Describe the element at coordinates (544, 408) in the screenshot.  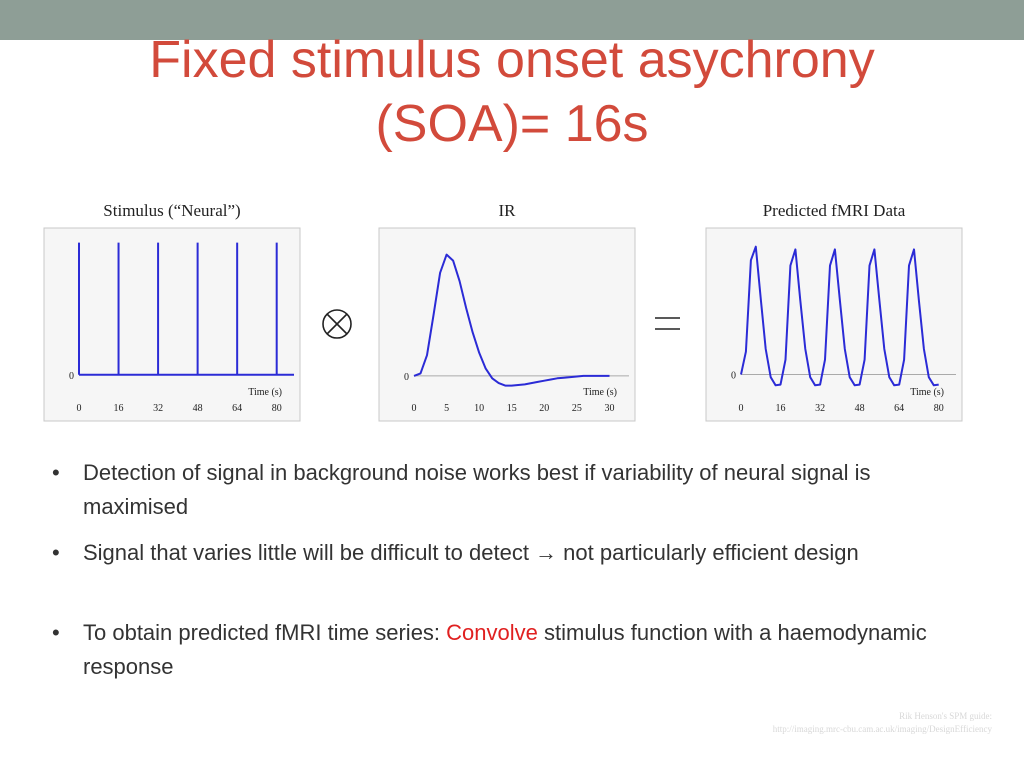
I see `x-tick-label: 20` at that location.